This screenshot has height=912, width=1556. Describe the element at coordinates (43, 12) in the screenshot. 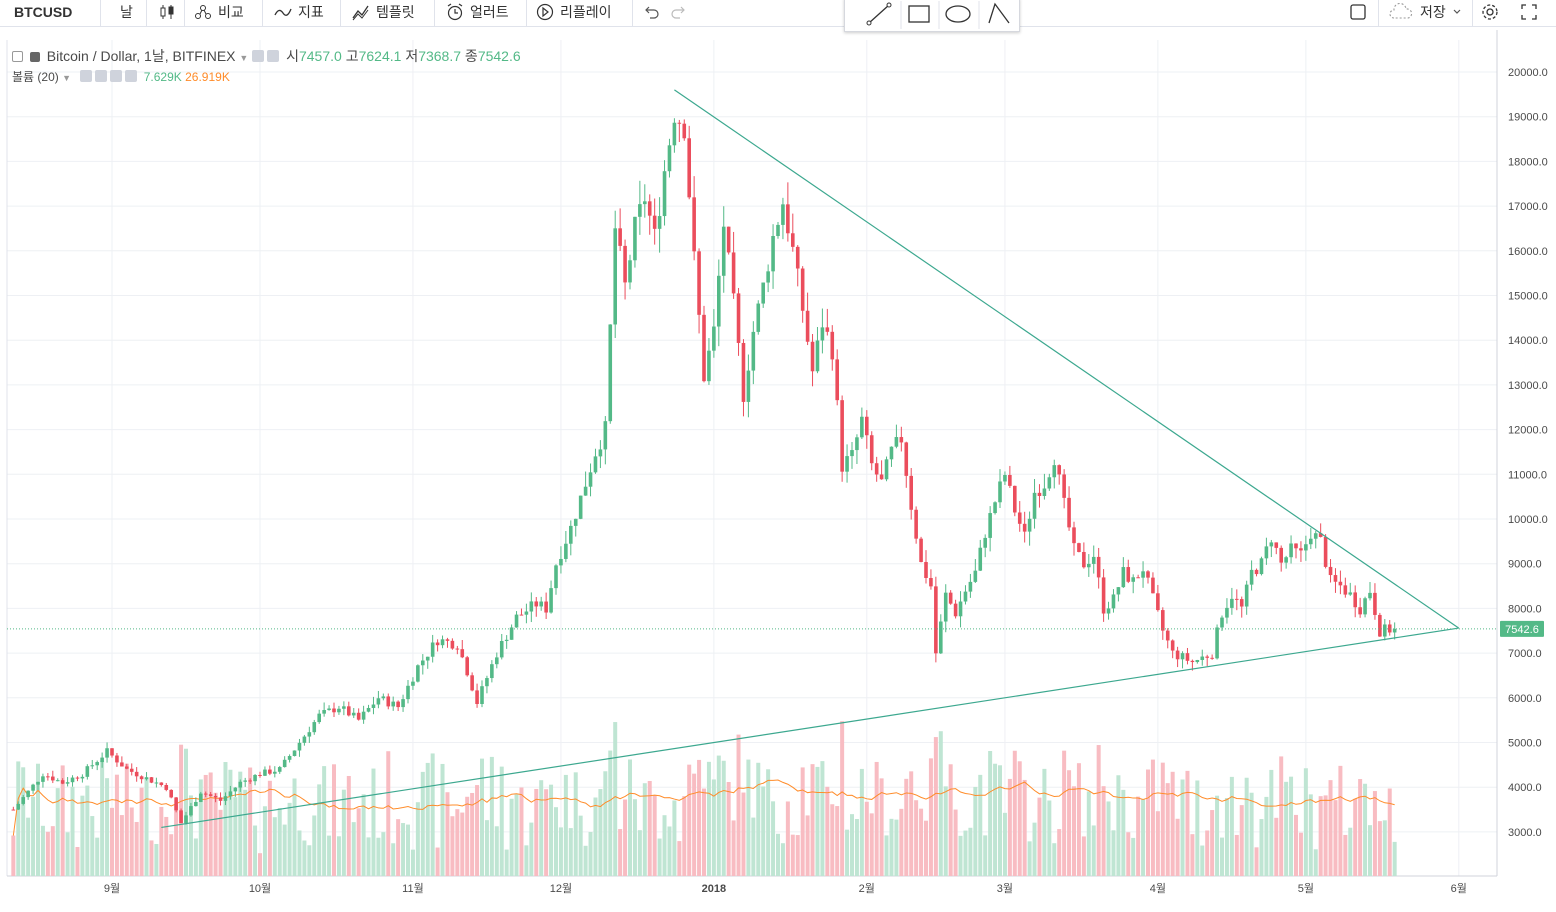

I see `symbol-search-button: BTCUSD` at that location.